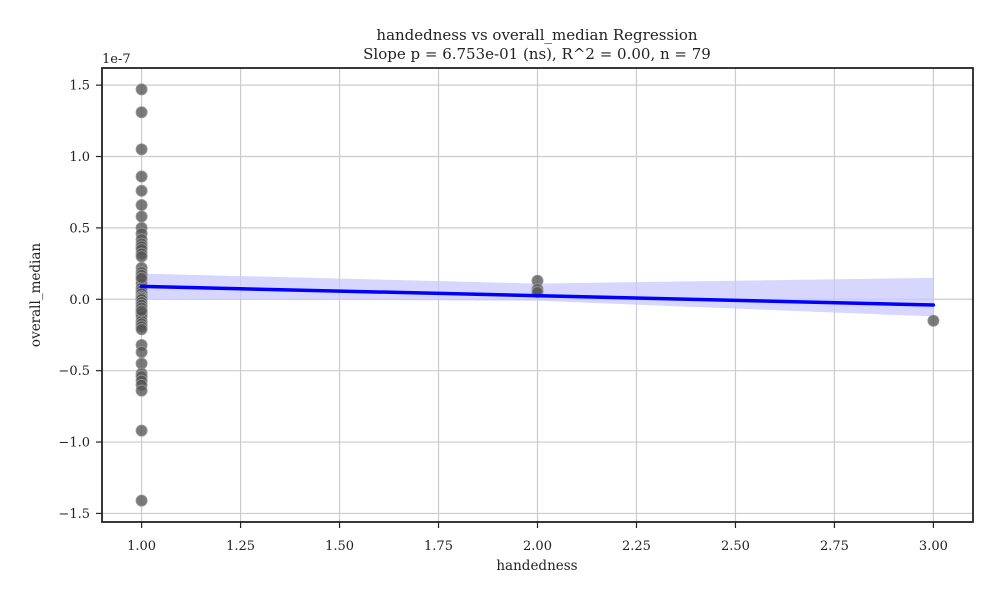  What do you see at coordinates (116, 59) in the screenshot?
I see `y-axis-offset-label: 1e-7` at bounding box center [116, 59].